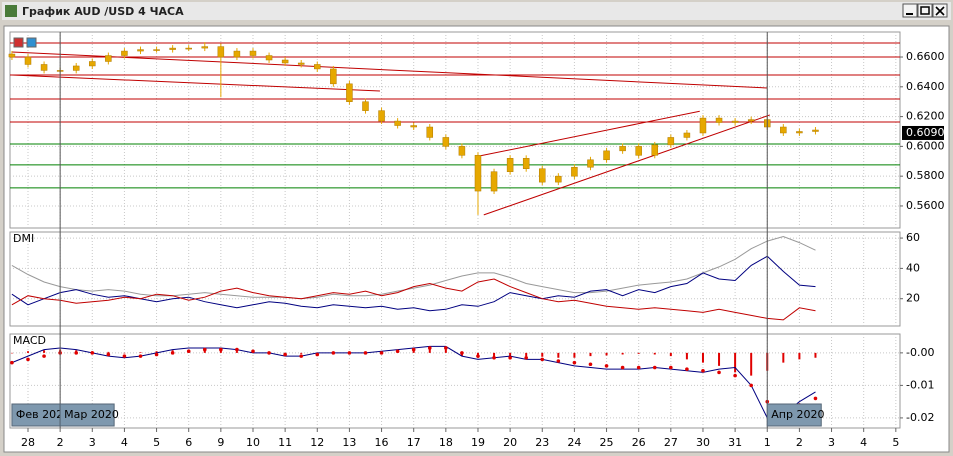 Image resolution: width=953 pixels, height=456 pixels. What do you see at coordinates (510, 442) in the screenshot?
I see `x-tick-label: 20` at bounding box center [510, 442].